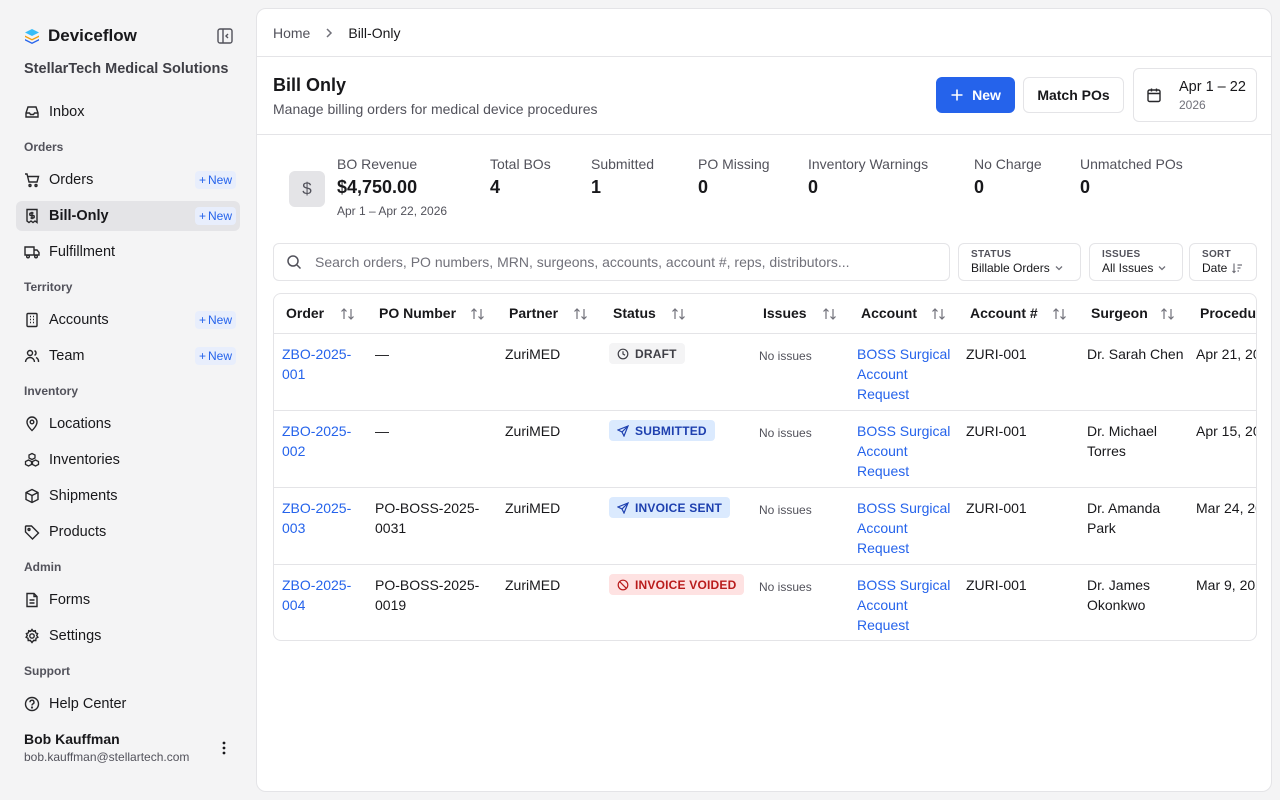  Describe the element at coordinates (80, 36) in the screenshot. I see `brand: Deviceflow` at that location.